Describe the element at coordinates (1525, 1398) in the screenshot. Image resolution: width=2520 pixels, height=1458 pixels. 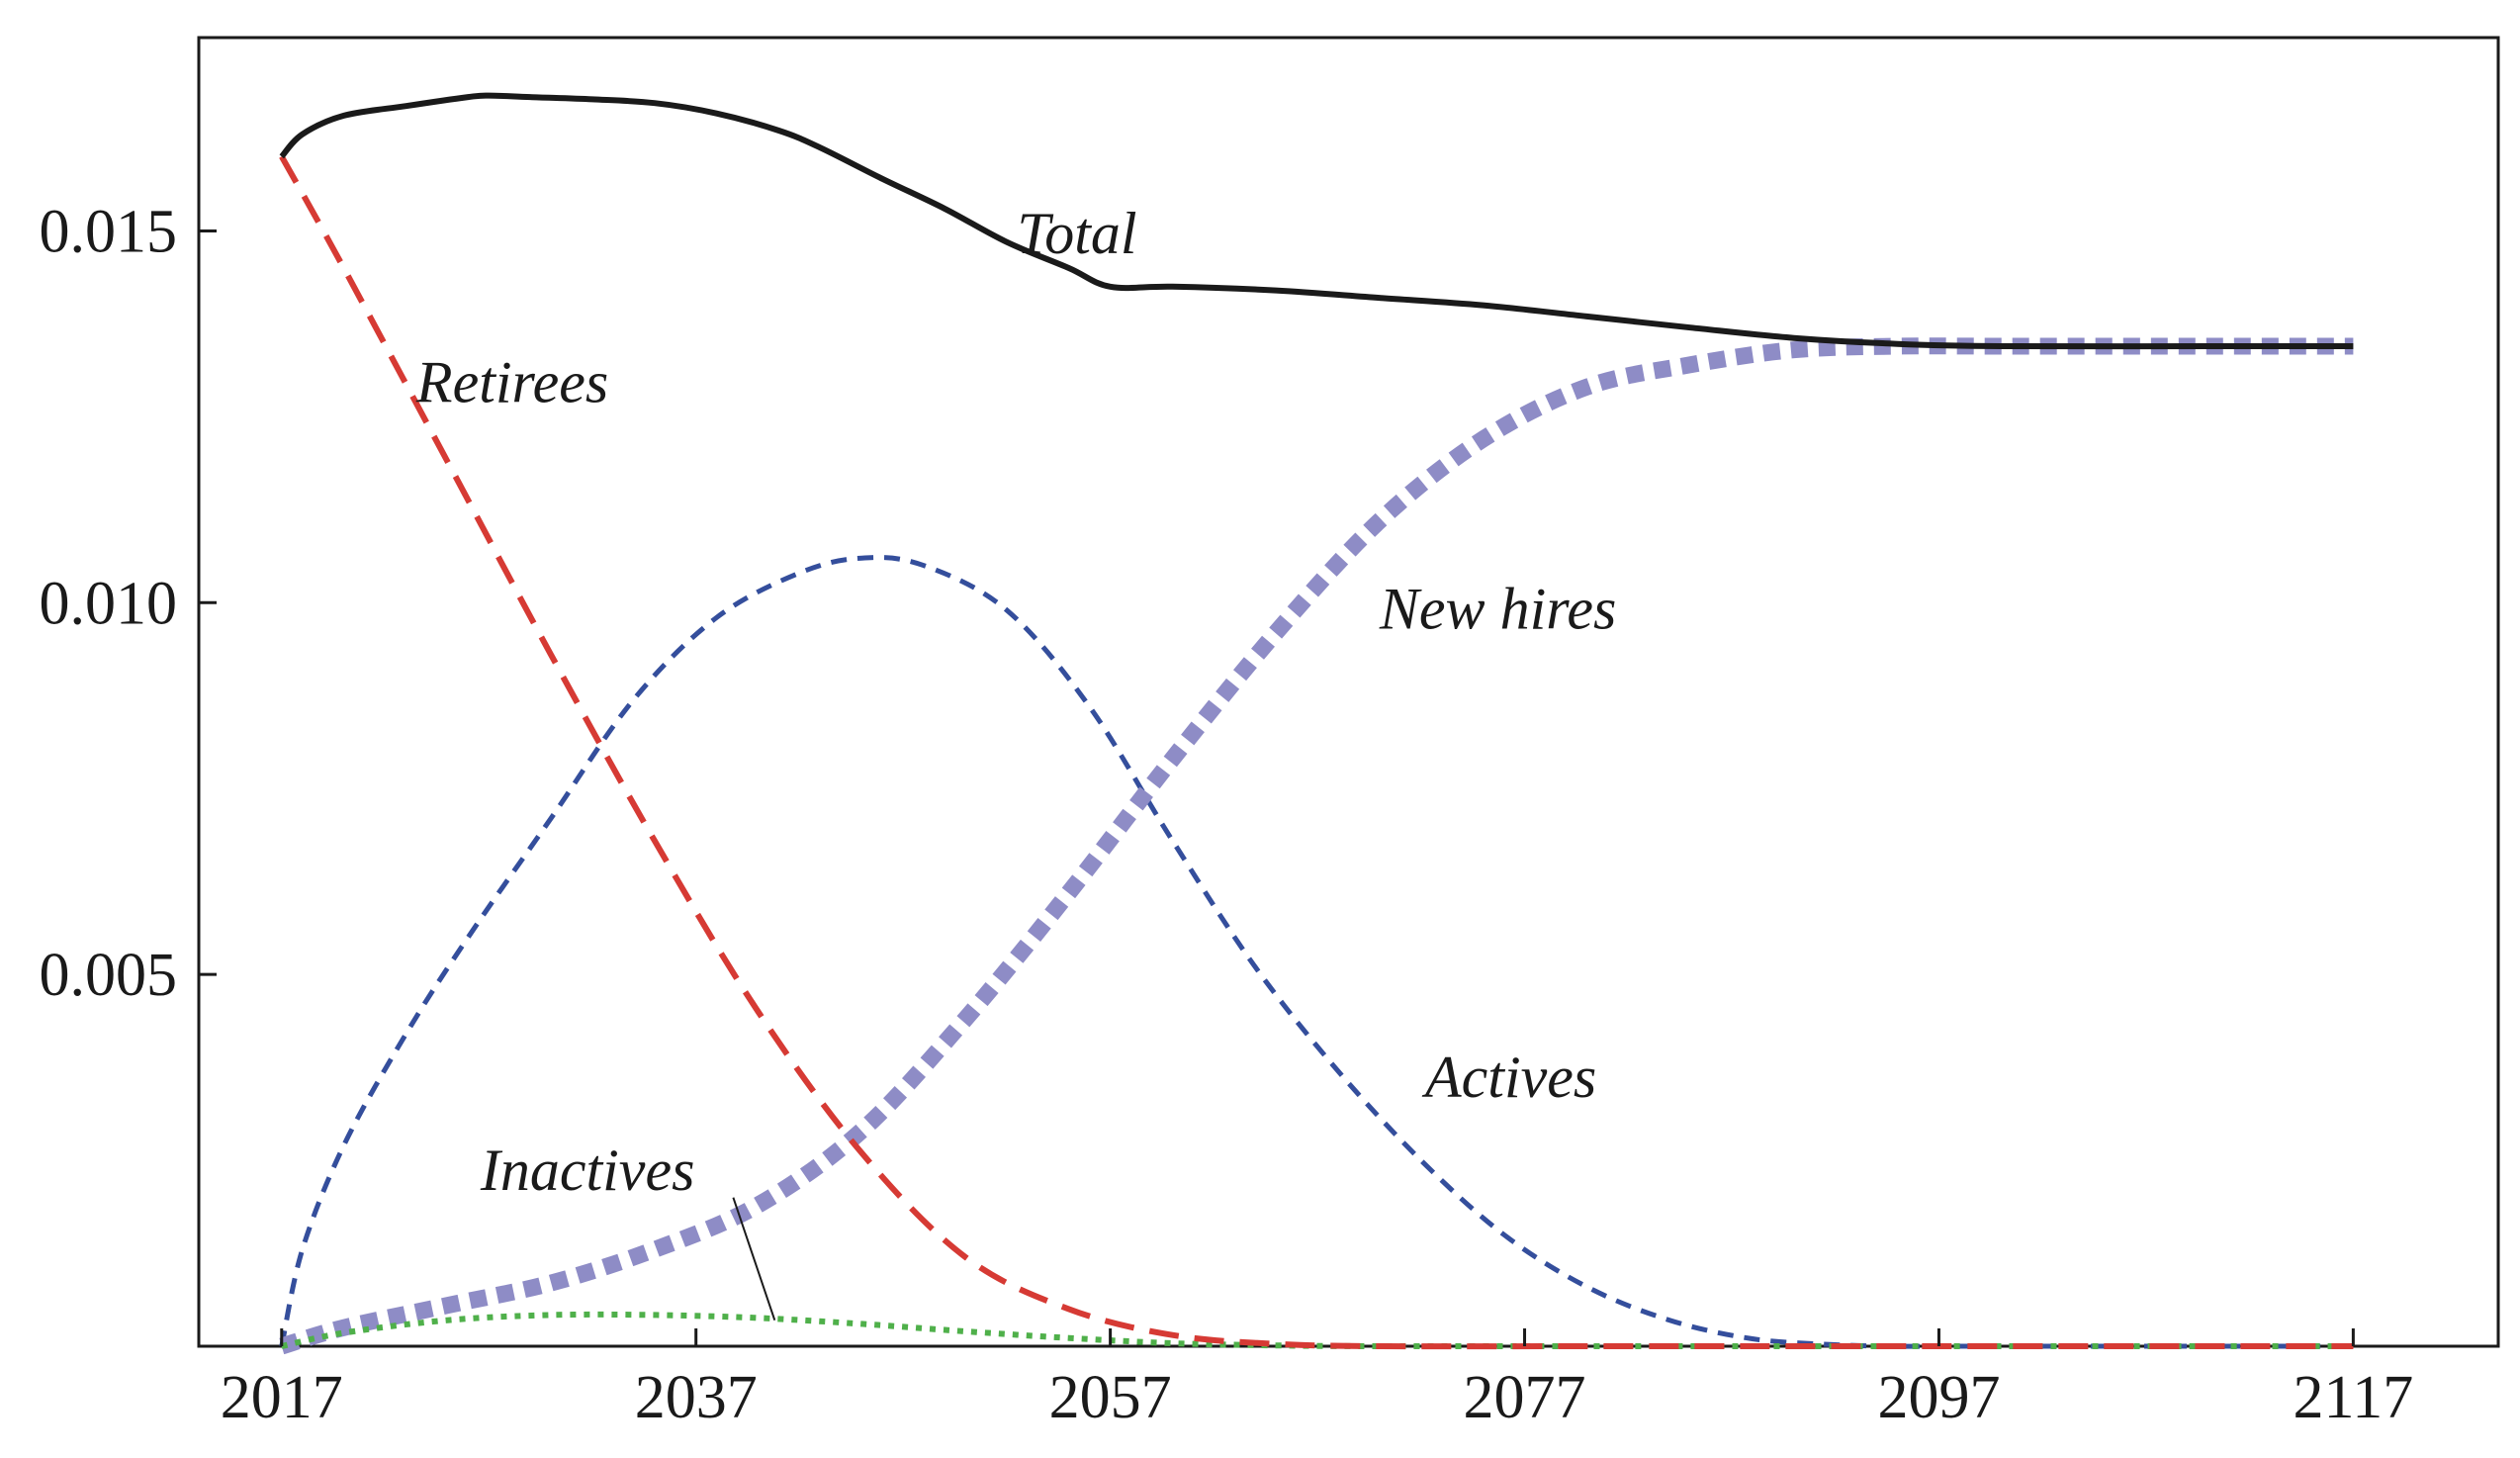
I see `x-tick-label: 2077` at that location.